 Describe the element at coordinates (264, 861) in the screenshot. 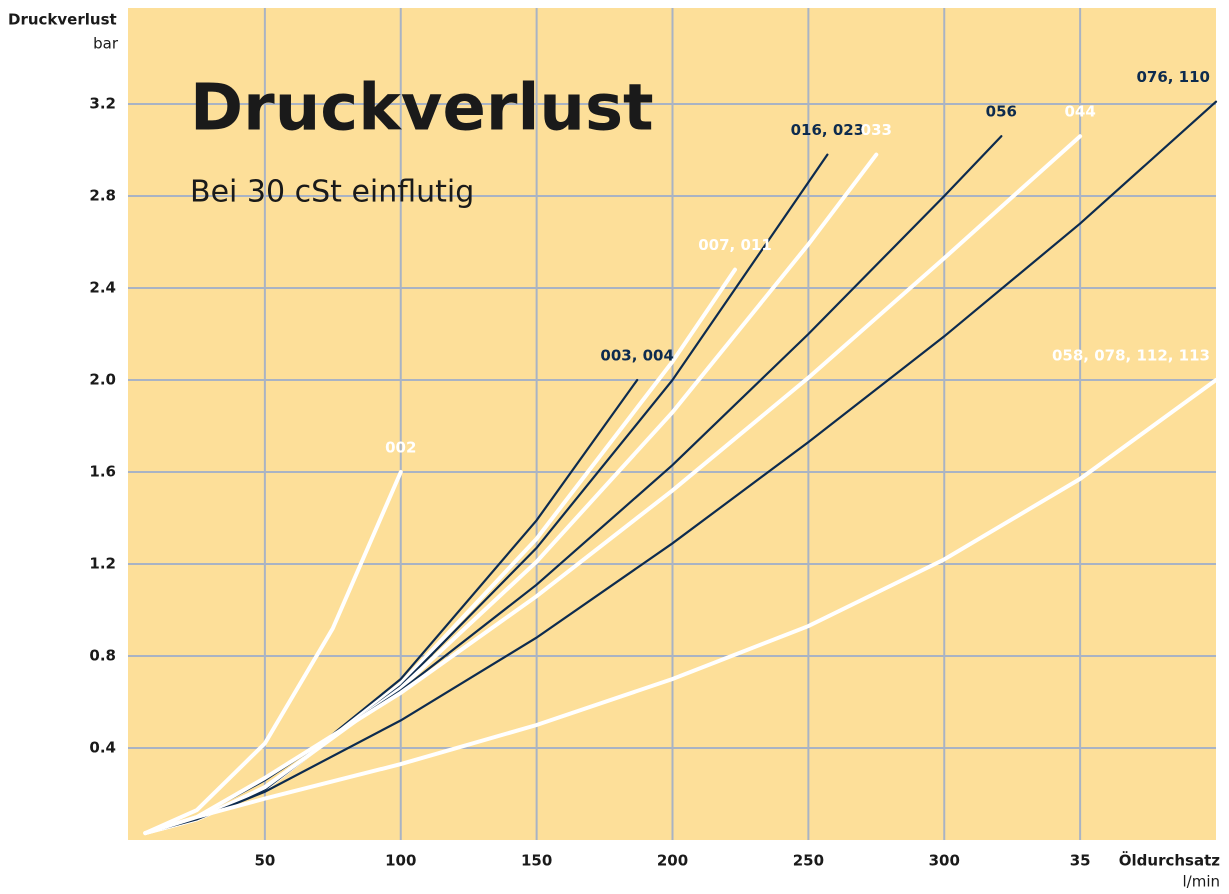

I see `x-tick-label: 50` at that location.